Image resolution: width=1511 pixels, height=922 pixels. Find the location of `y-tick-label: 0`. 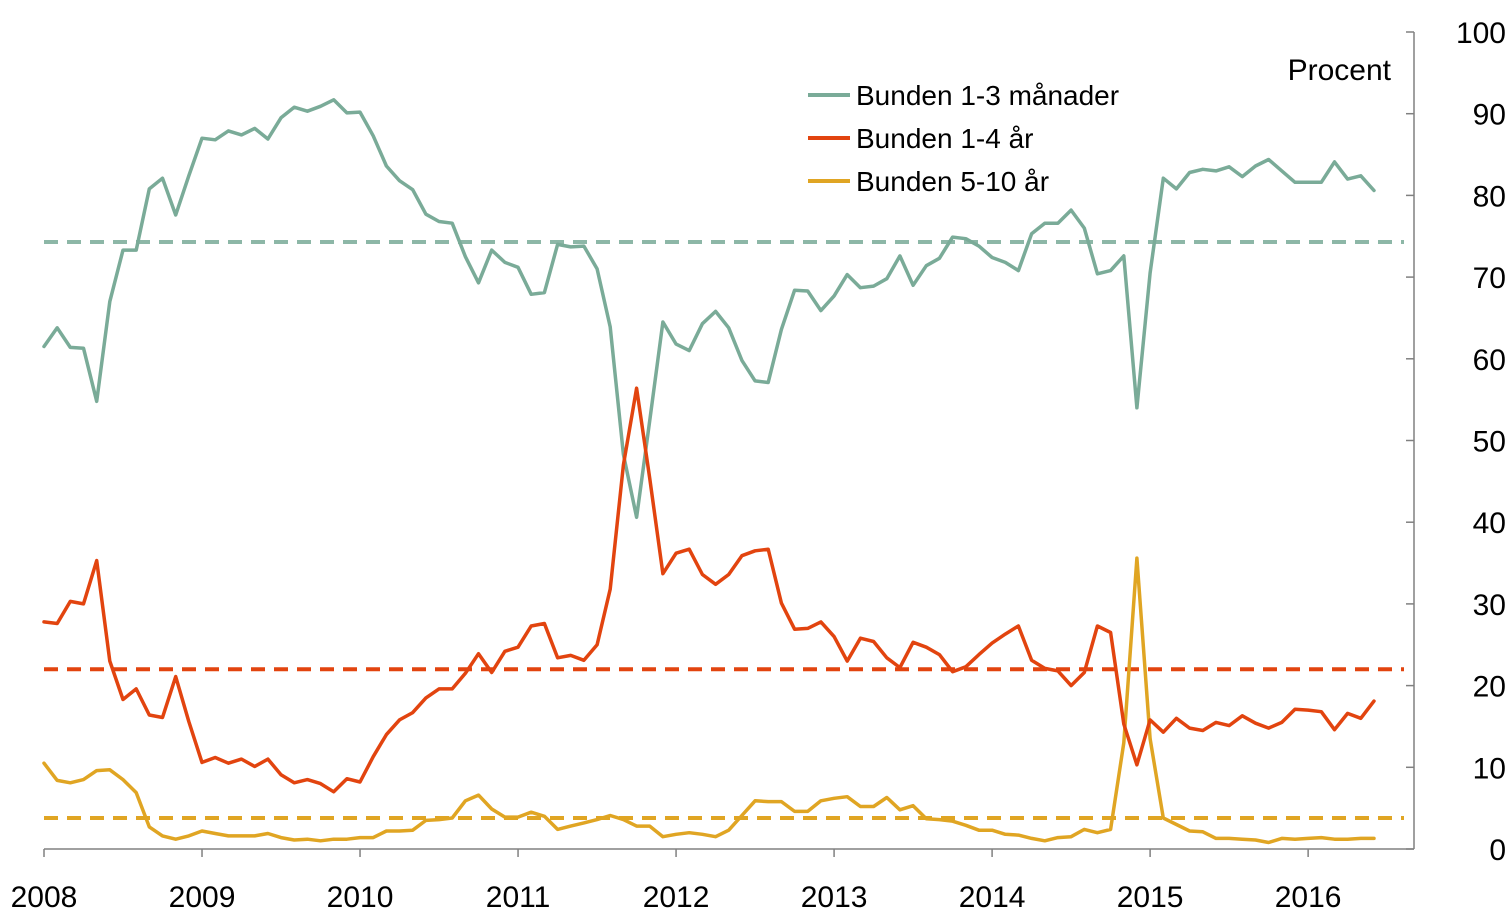

y-tick-label: 0 is located at coordinates (1497, 850).